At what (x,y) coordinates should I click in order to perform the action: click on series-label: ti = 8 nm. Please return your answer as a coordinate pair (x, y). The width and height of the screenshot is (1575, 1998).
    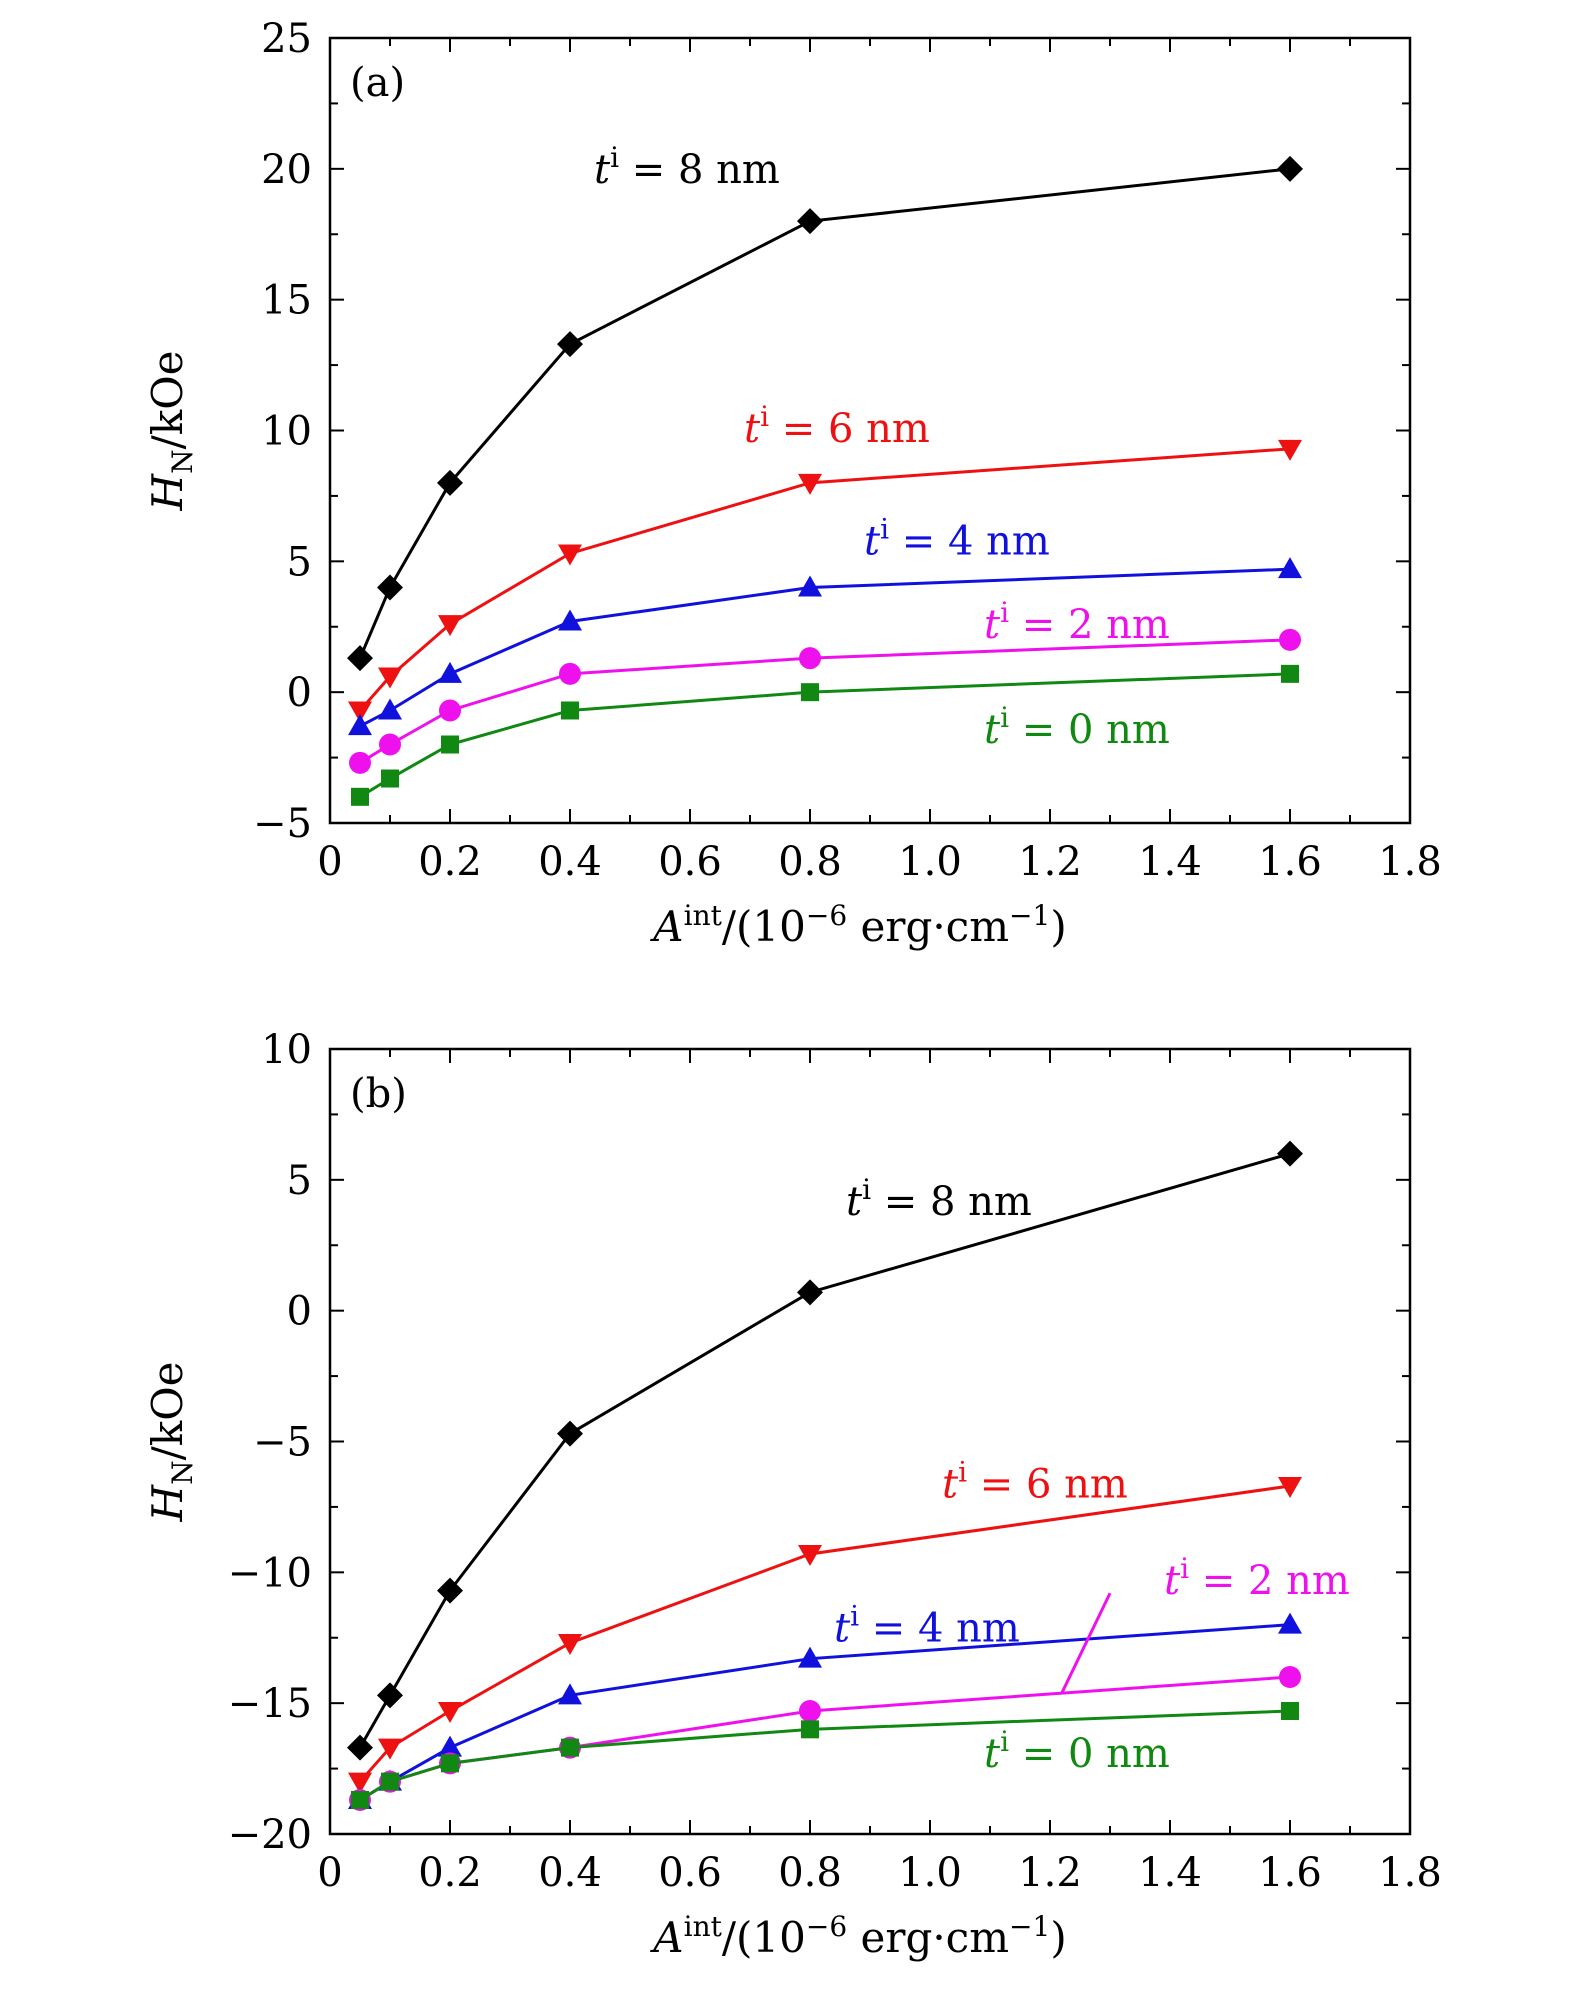
    Looking at the image, I should click on (687, 167).